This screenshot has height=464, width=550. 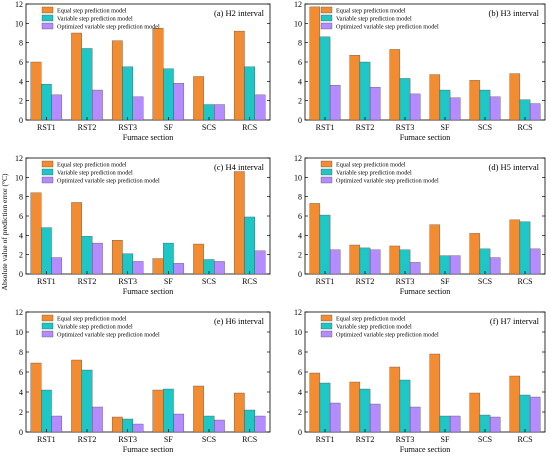 I want to click on bar-rcs-optimized, so click(x=260, y=424).